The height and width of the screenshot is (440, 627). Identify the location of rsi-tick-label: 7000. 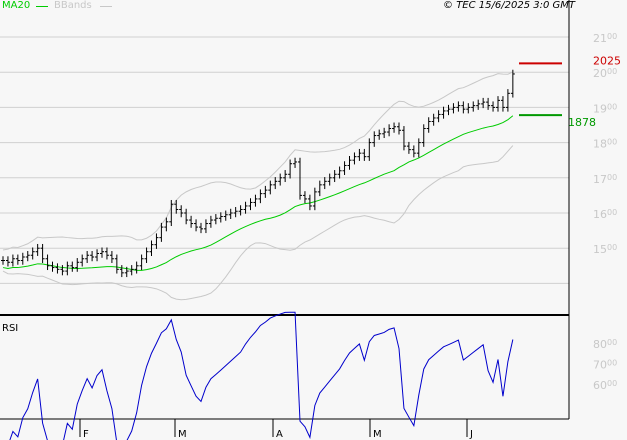
(605, 365).